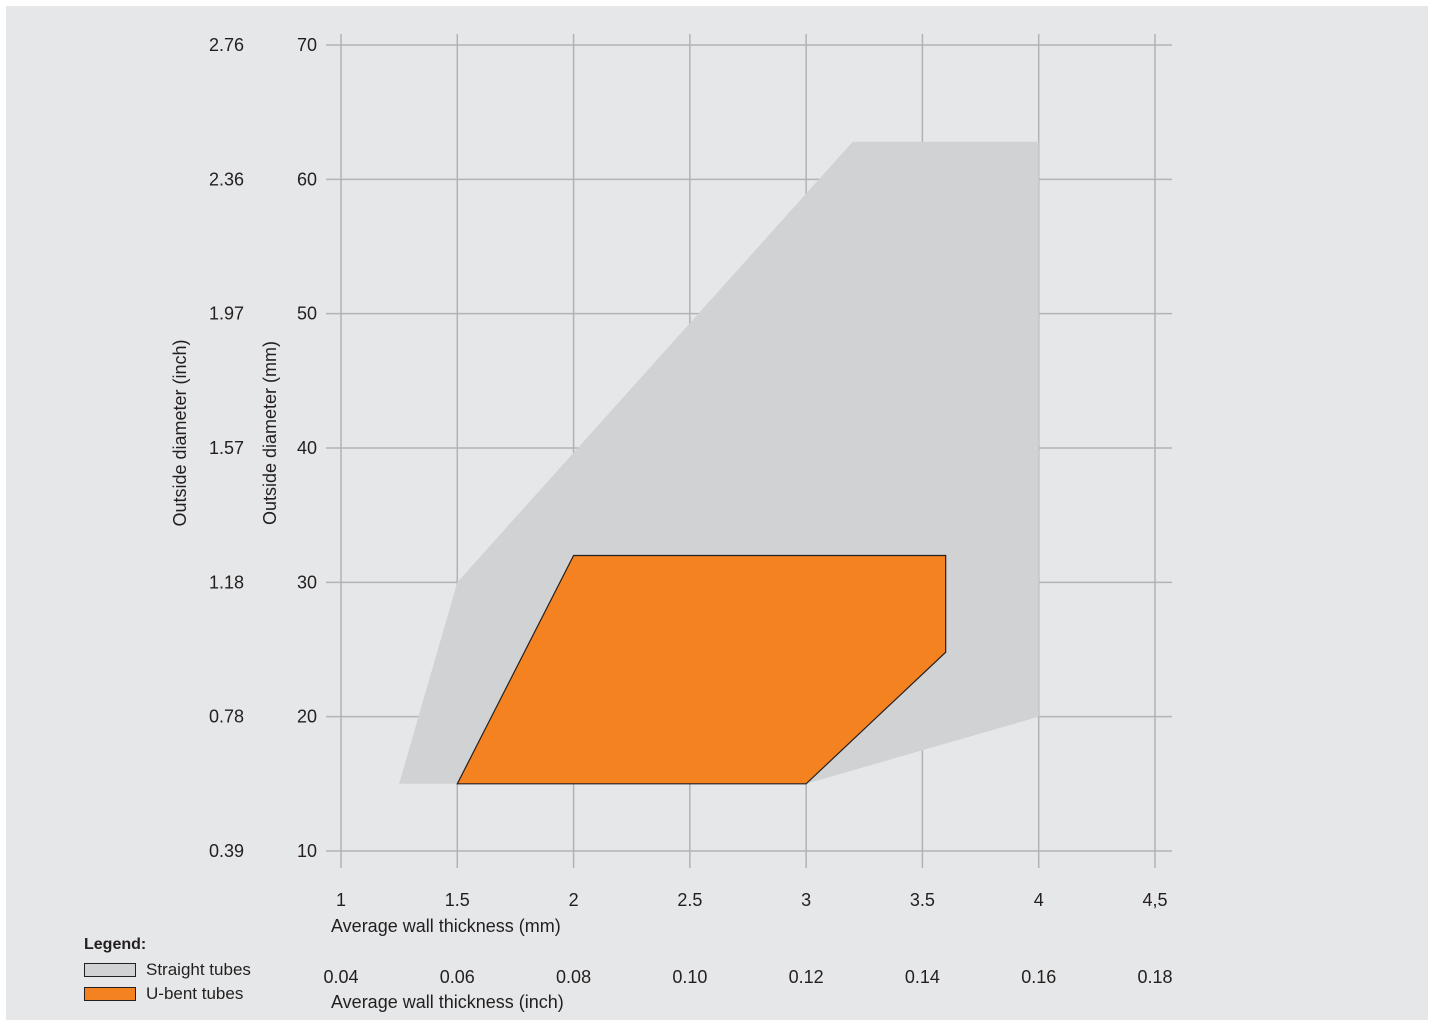 The height and width of the screenshot is (1023, 1432). What do you see at coordinates (689, 977) in the screenshot?
I see `x-tick-inch-3: 0.10` at bounding box center [689, 977].